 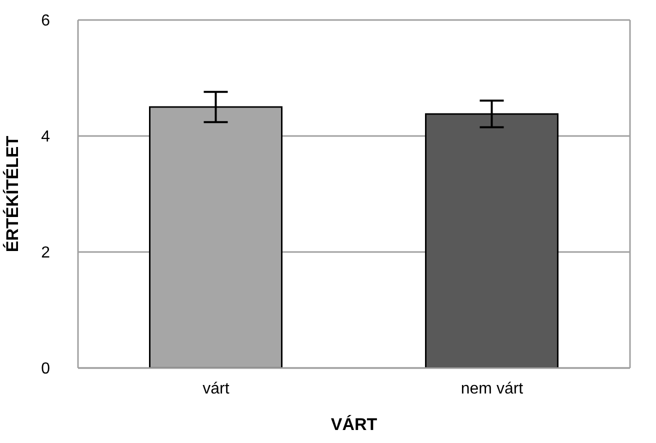 I want to click on y-tick-label: 6, so click(x=45, y=21).